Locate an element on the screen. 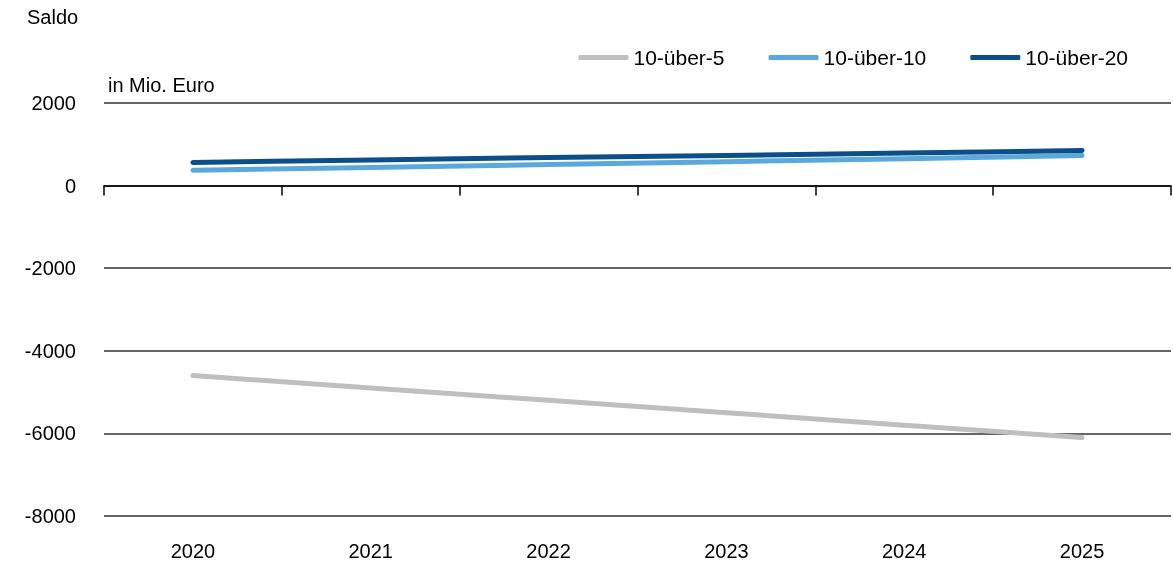 This screenshot has width=1173, height=566. legend-label: 10-über-20 is located at coordinates (1076, 57).